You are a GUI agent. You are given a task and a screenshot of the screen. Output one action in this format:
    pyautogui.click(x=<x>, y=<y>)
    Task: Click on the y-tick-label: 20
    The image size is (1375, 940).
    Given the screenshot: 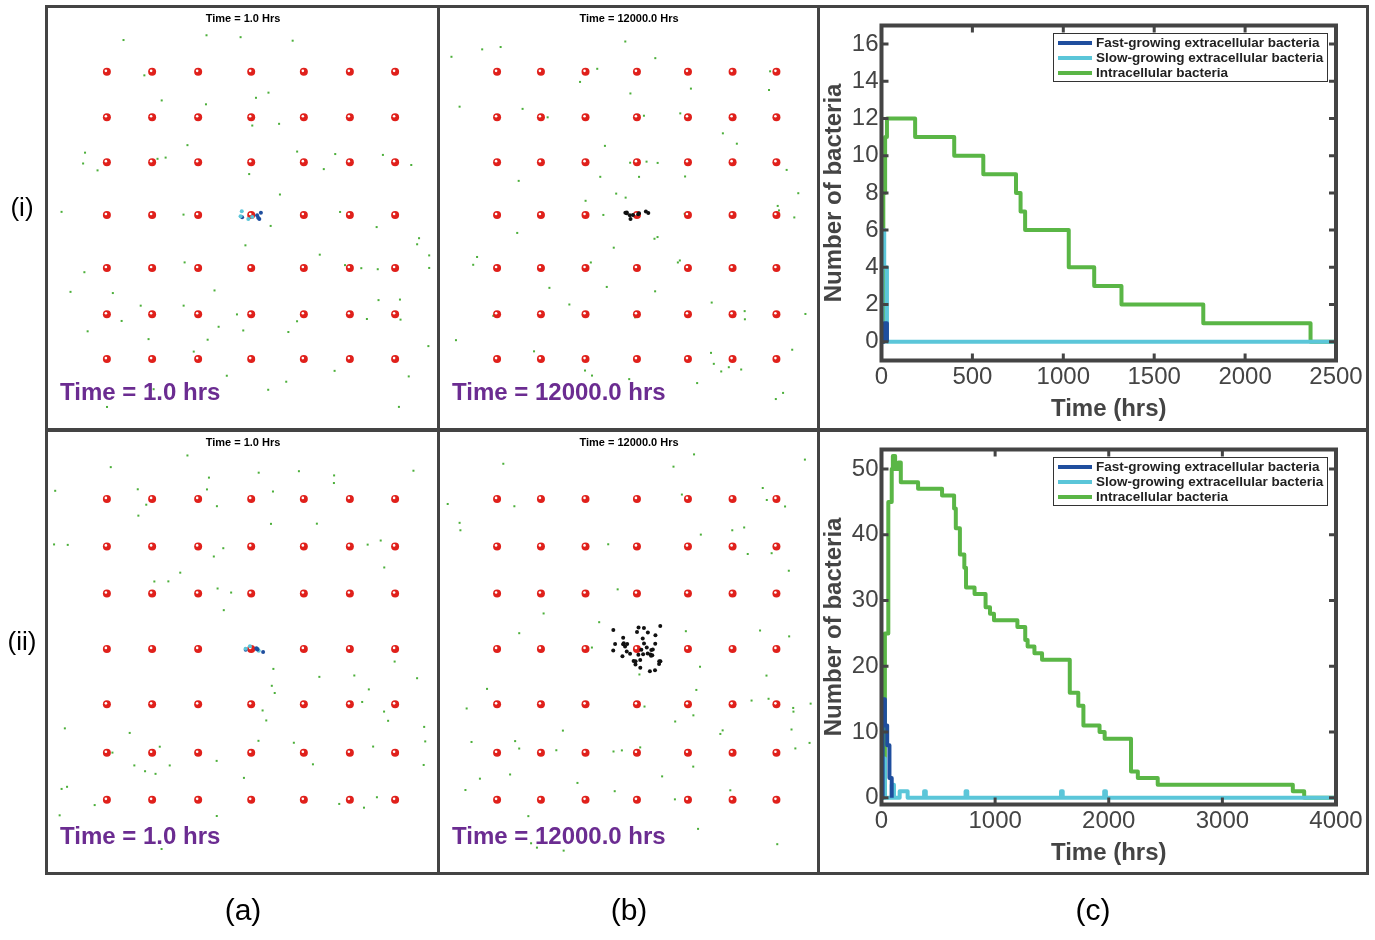 What is the action you would take?
    pyautogui.click(x=865, y=664)
    